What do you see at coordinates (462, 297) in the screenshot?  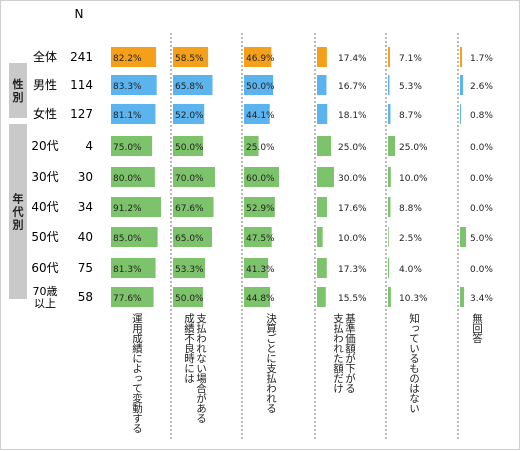 I see `bar-s6-r9` at bounding box center [462, 297].